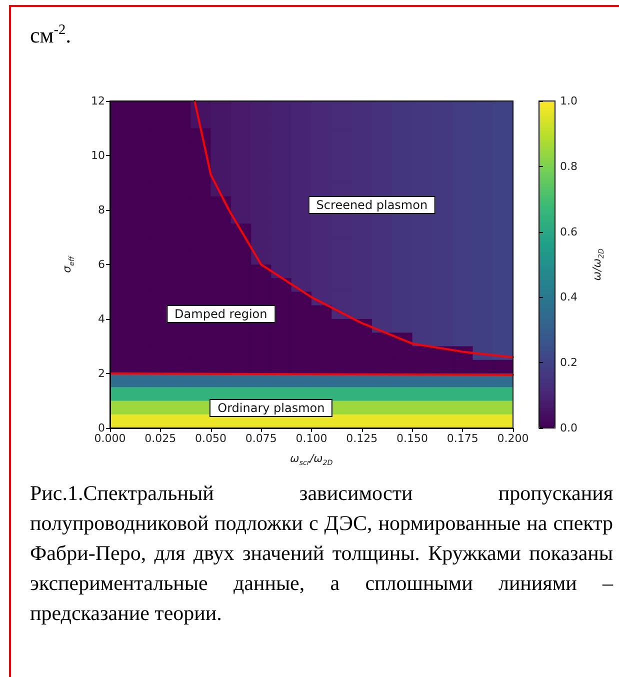  Describe the element at coordinates (101, 319) in the screenshot. I see `y-tick-label: 4` at that location.